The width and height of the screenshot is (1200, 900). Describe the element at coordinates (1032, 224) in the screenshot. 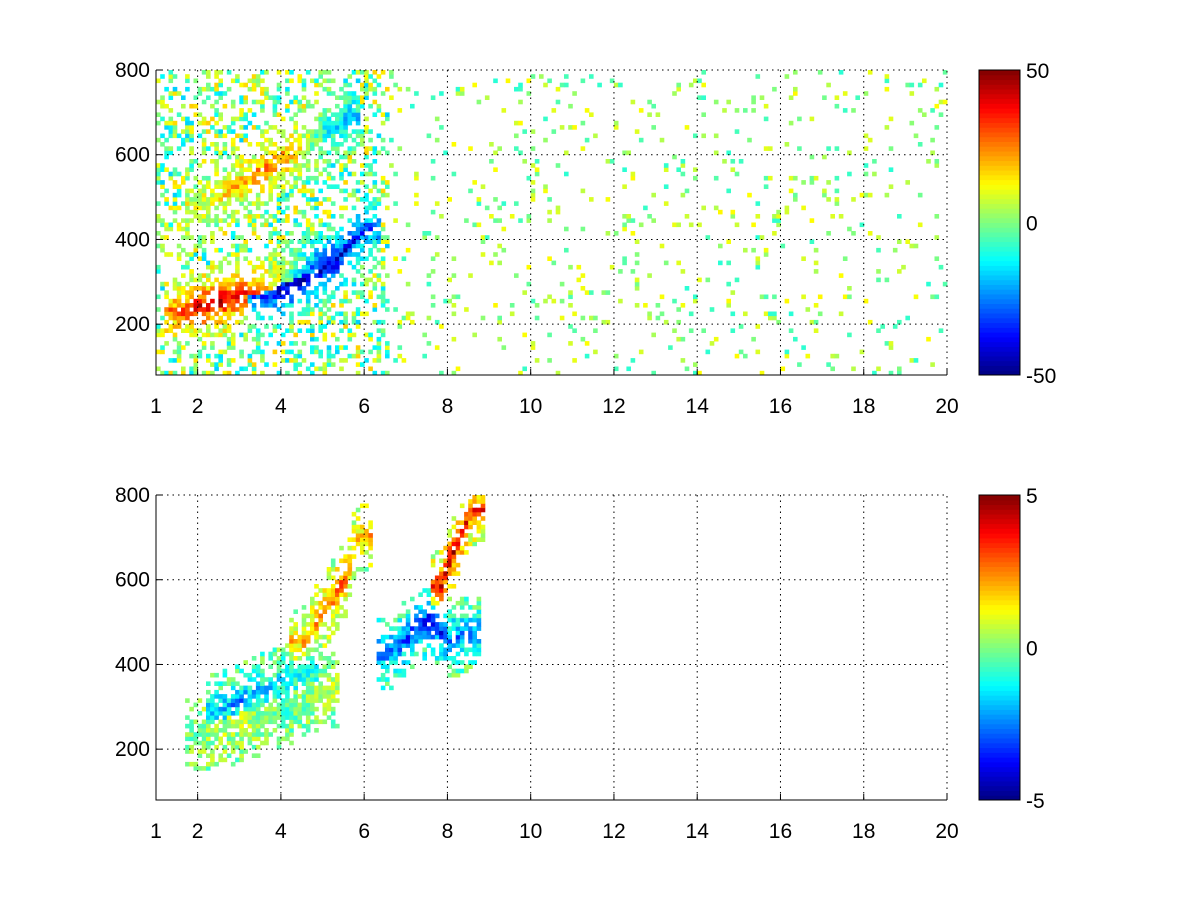

I see `colorbar-tick-label: 0` at that location.